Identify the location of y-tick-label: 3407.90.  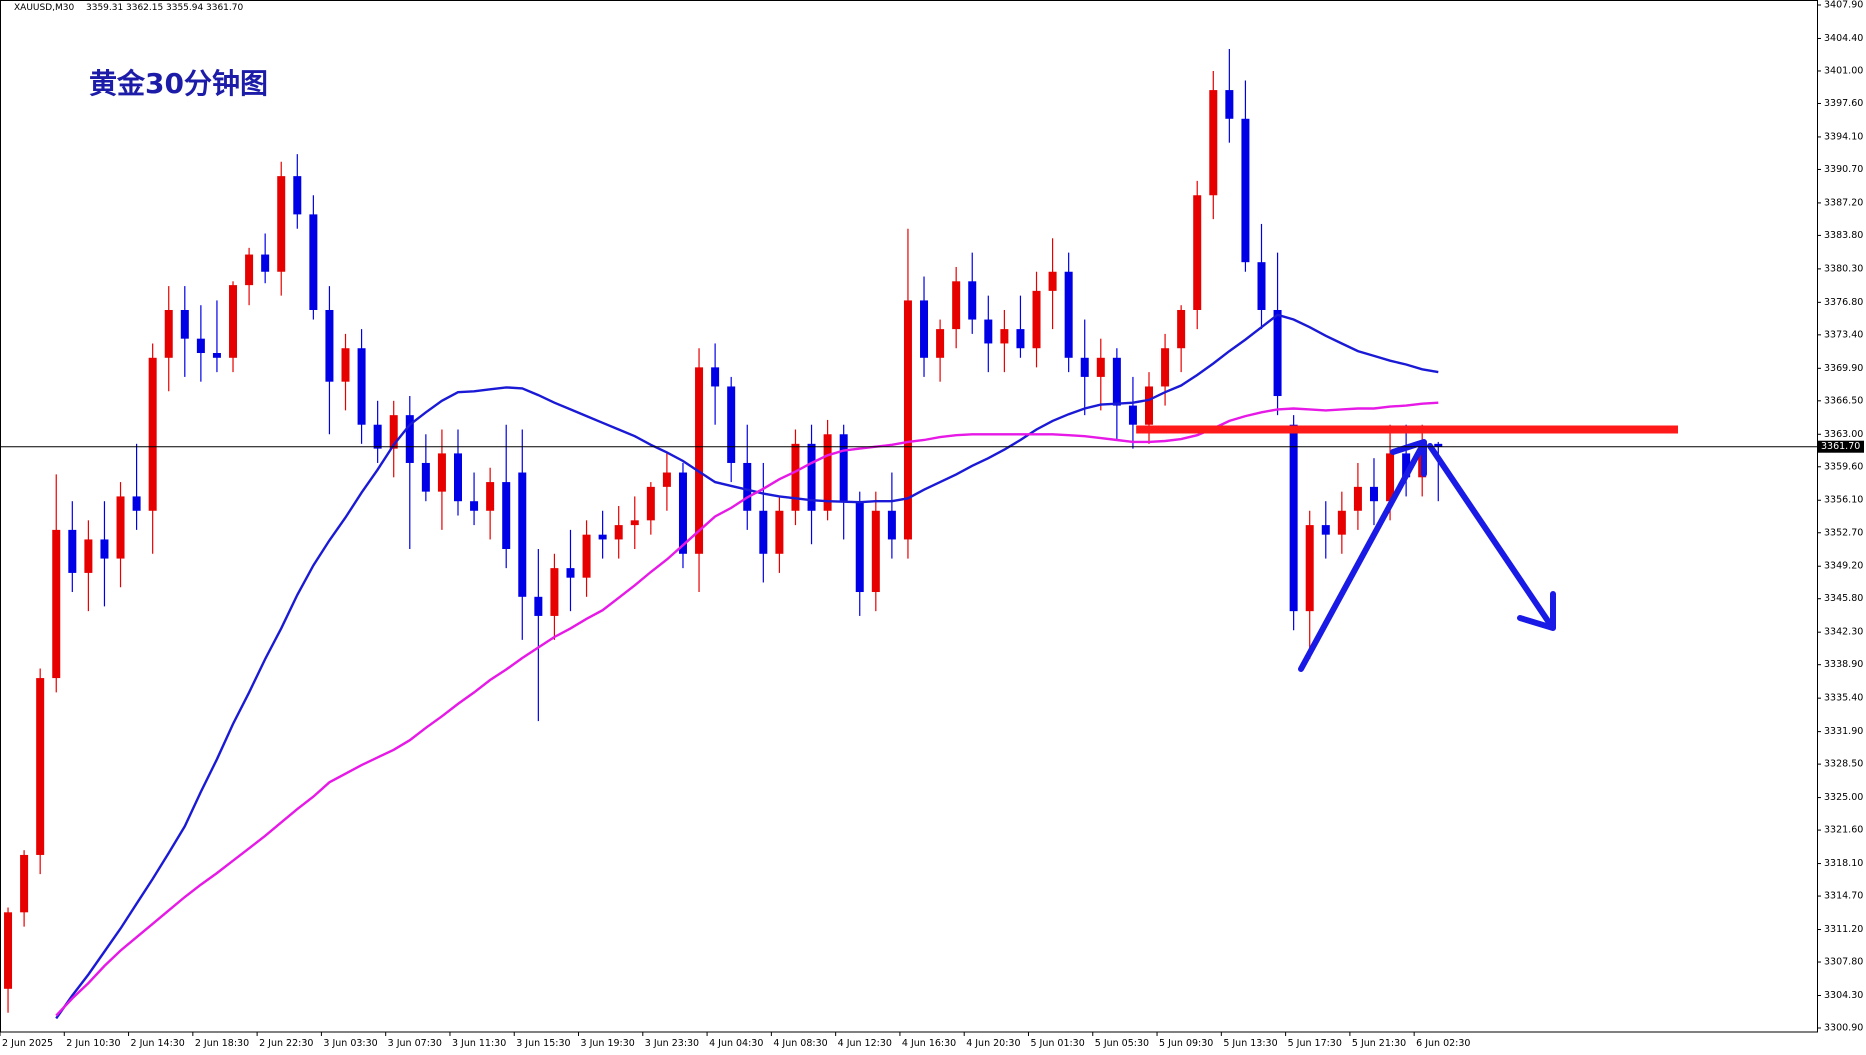
(1843, 5).